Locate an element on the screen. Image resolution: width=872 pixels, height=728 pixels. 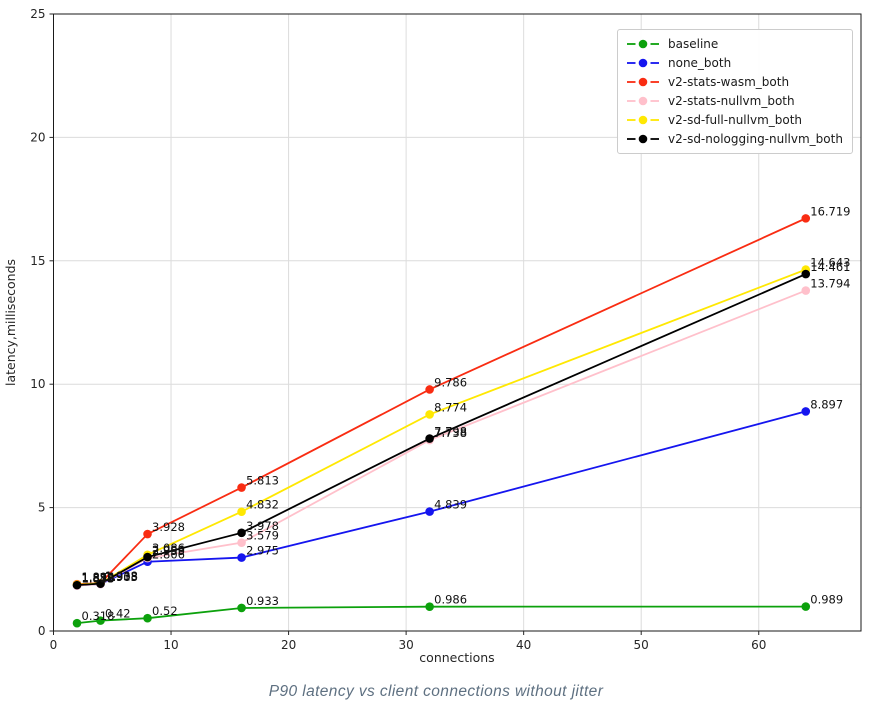
legend-item-v2-sd-full-nullvm_both: v2-sd-full-nullvm_both is located at coordinates (735, 120).